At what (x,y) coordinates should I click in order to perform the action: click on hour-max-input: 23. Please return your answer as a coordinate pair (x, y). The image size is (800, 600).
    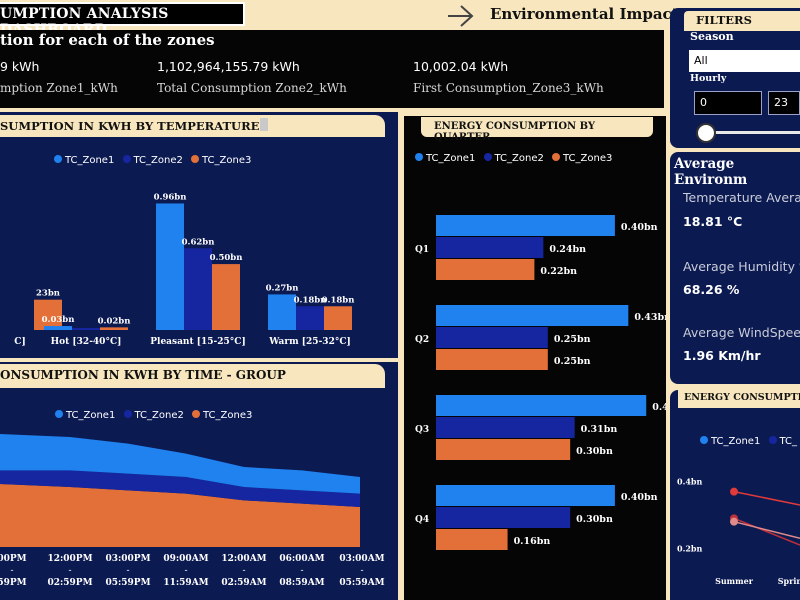
    Looking at the image, I should click on (784, 103).